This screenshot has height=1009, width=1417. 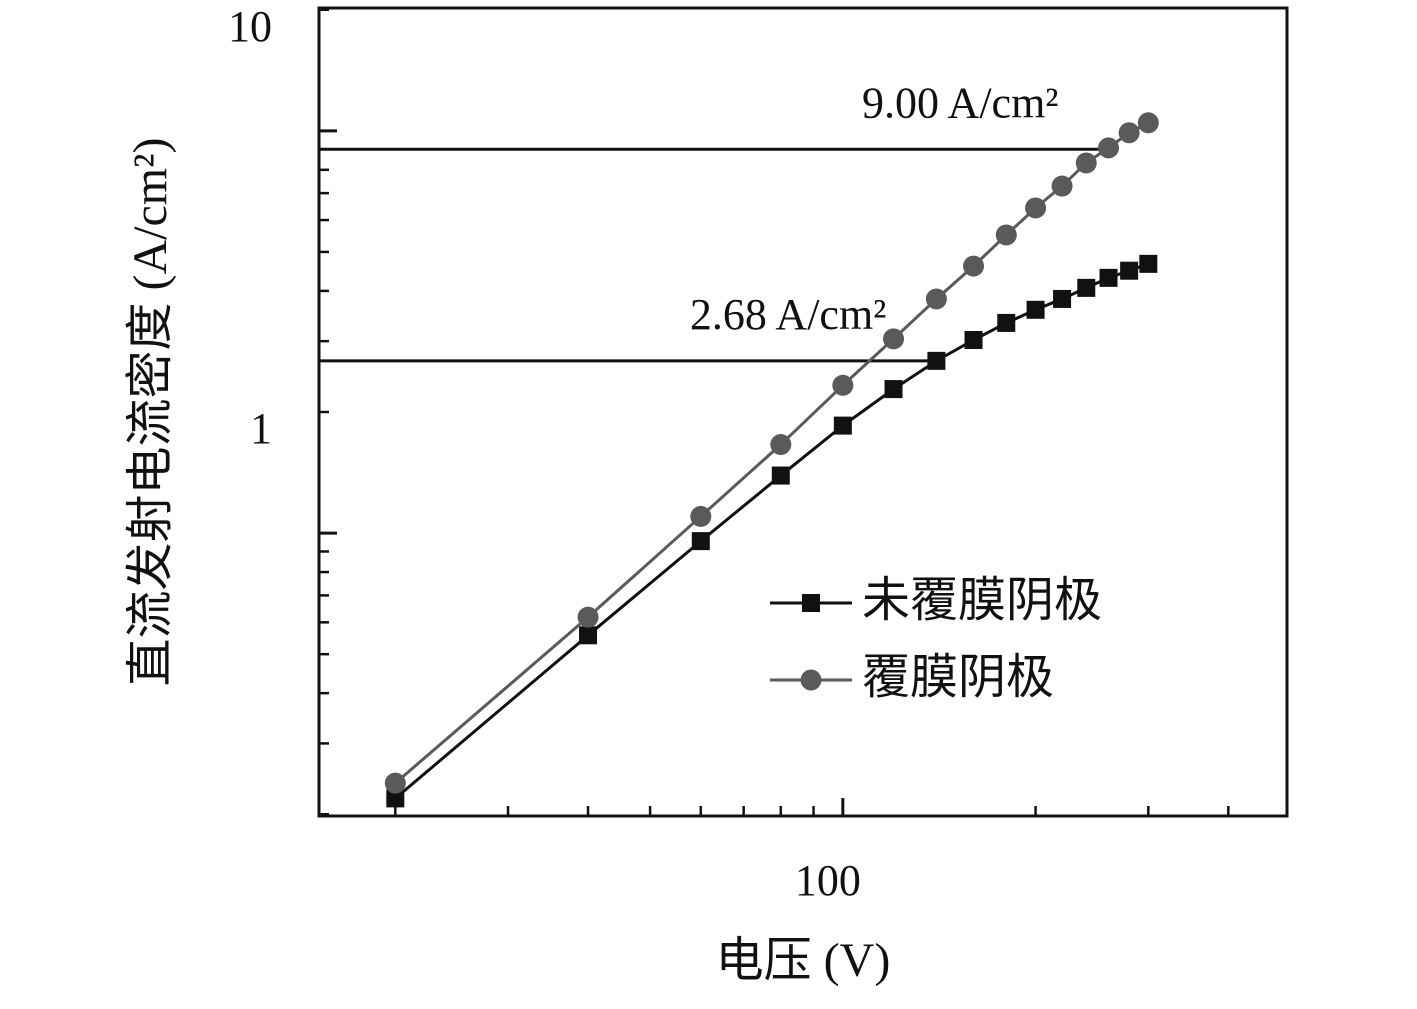 I want to click on annotation-label: 9.00 A/cm², so click(x=960, y=102).